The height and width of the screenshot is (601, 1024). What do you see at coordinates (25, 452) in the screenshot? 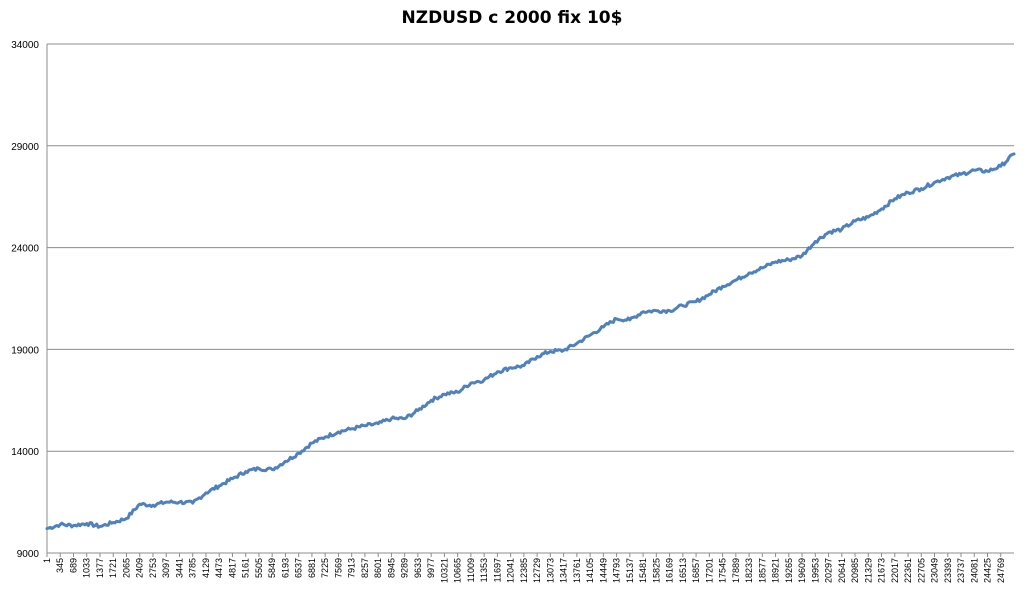
I see `y-tick-label: 14000` at bounding box center [25, 452].